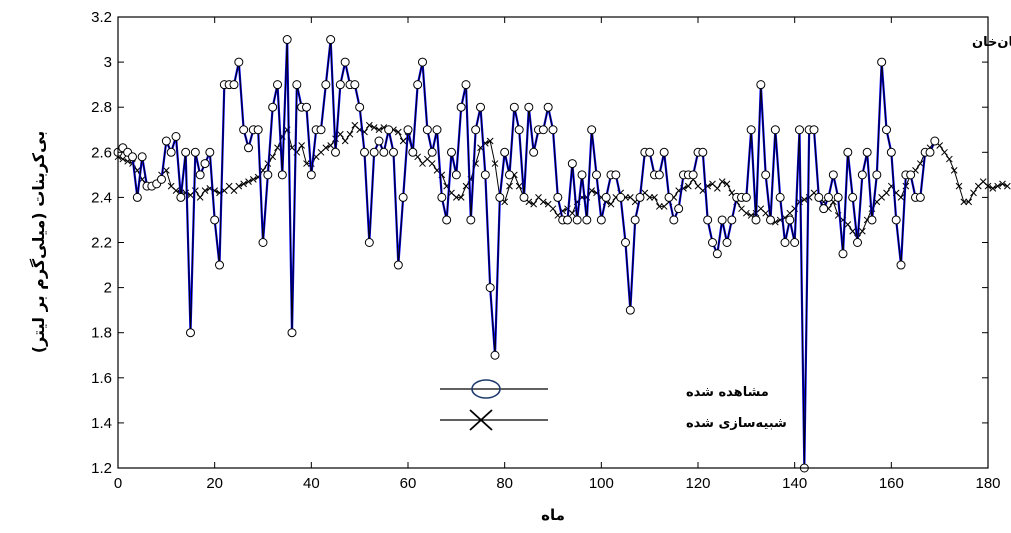 This screenshot has height=533, width=1011. Describe the element at coordinates (101, 468) in the screenshot. I see `y-tick-label: 1.2` at that location.